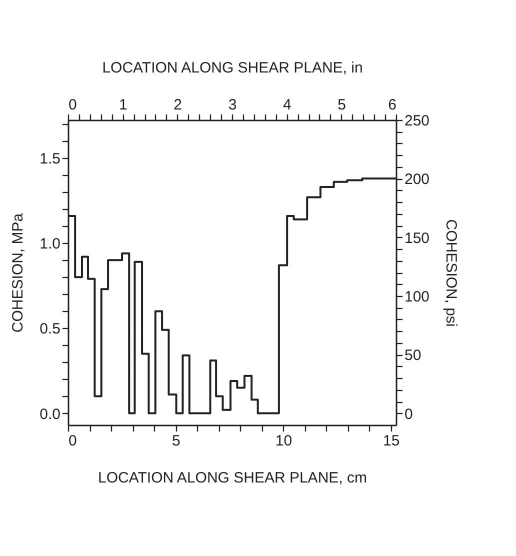 The image size is (516, 556). I want to click on y2-tick-label: 250, so click(417, 121).